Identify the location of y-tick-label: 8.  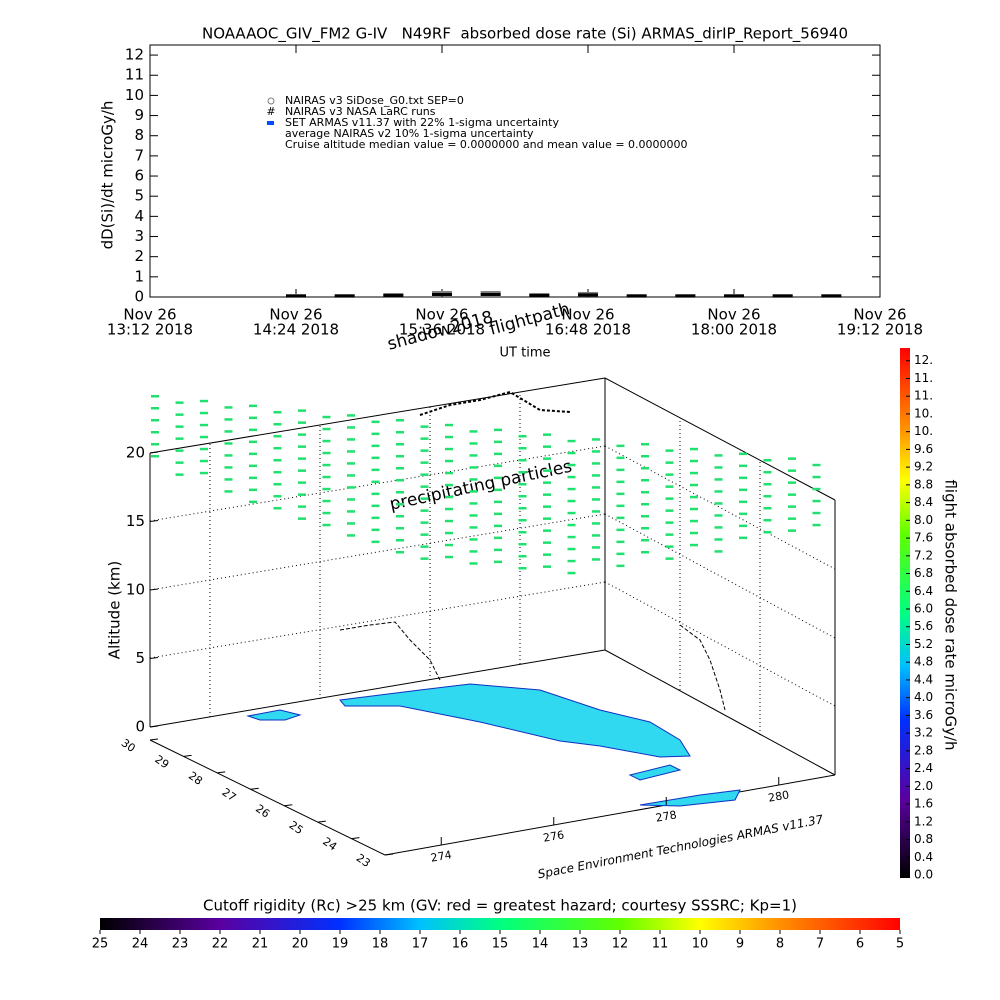
(139, 135).